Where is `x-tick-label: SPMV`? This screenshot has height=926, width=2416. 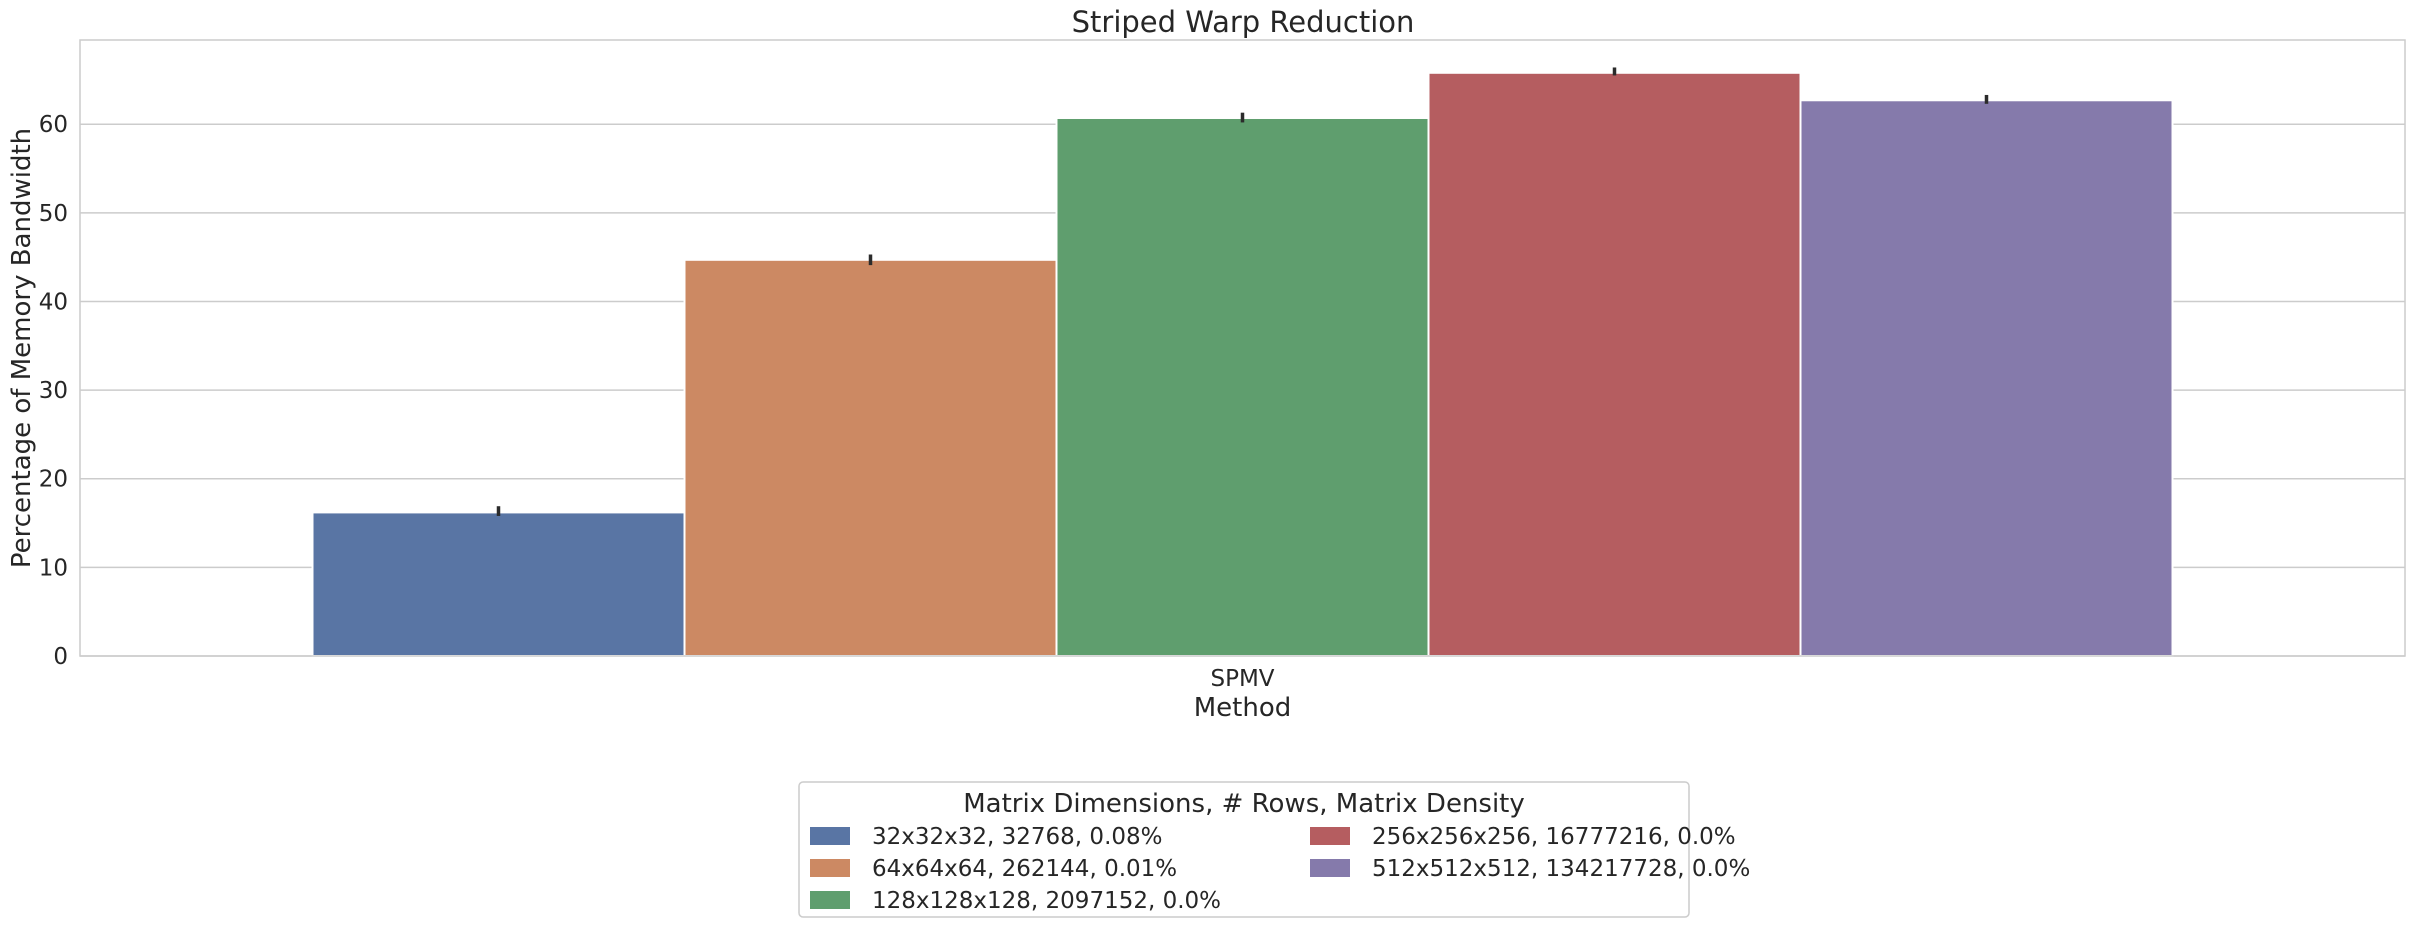
x-tick-label: SPMV is located at coordinates (1242, 679).